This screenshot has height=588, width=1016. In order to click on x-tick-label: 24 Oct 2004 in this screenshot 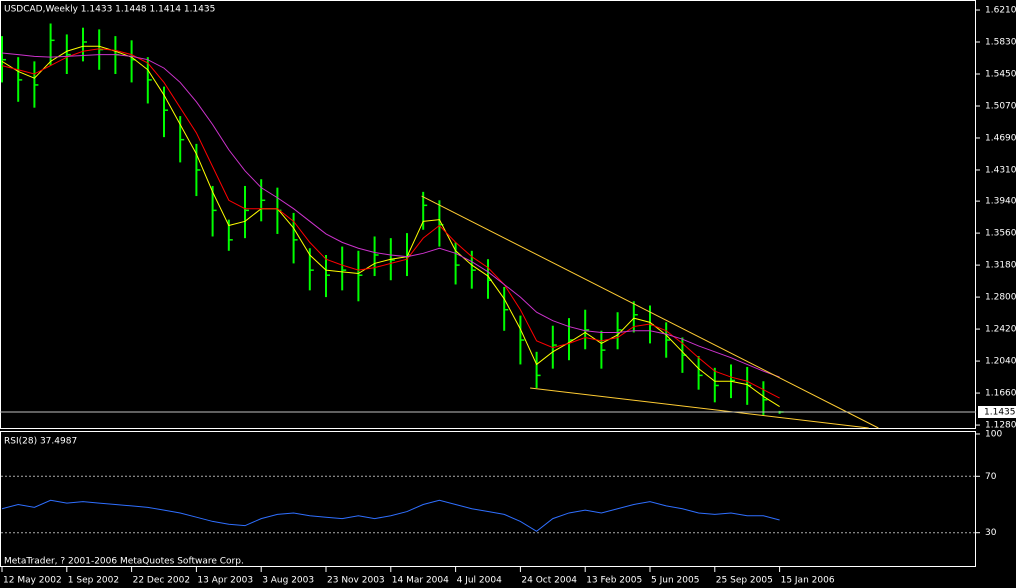, I will do `click(549, 581)`.